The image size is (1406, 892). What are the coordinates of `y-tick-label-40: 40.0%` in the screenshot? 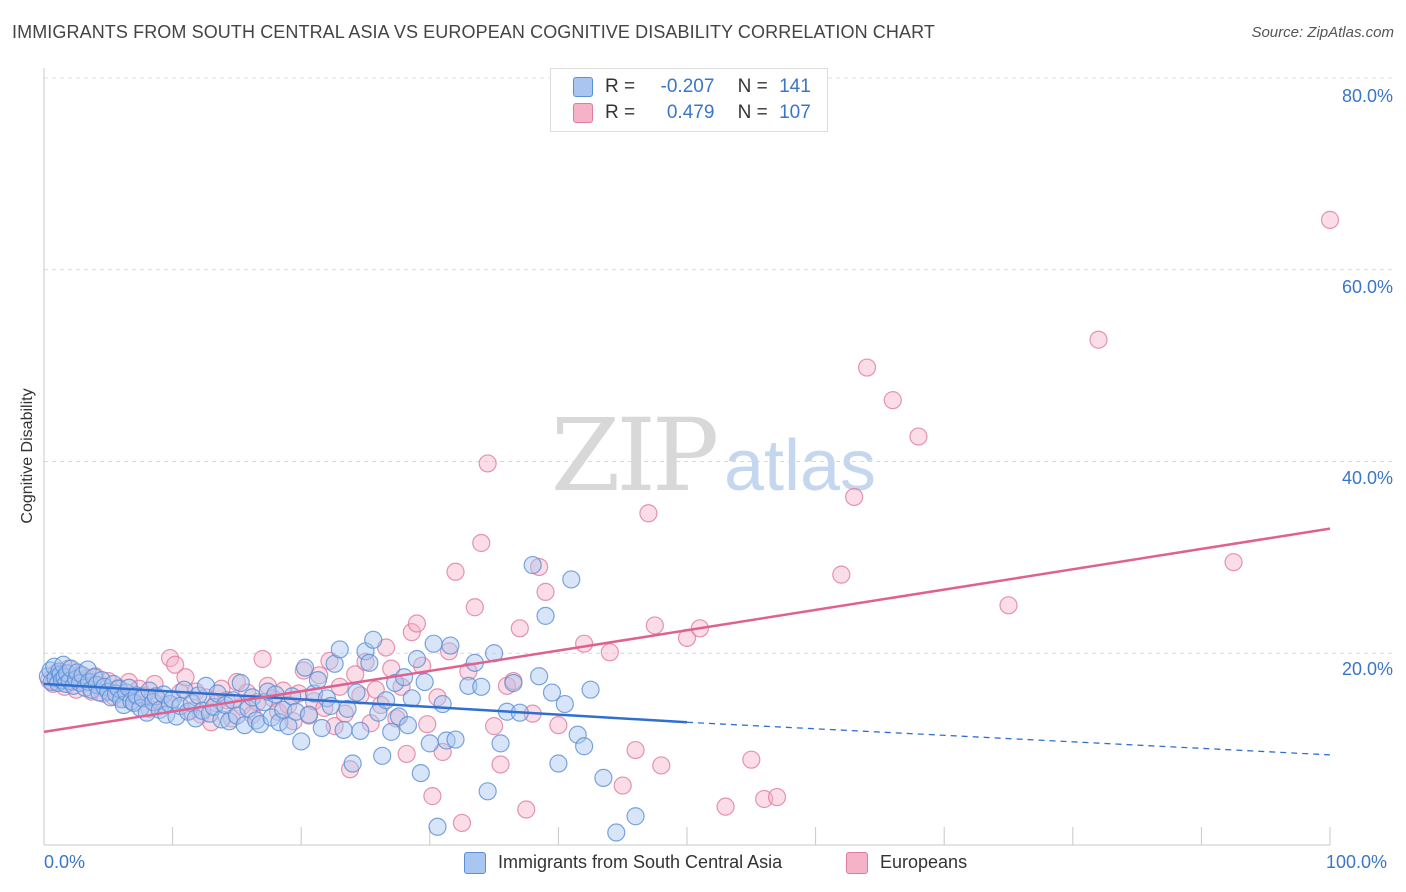 It's located at (1367, 478).